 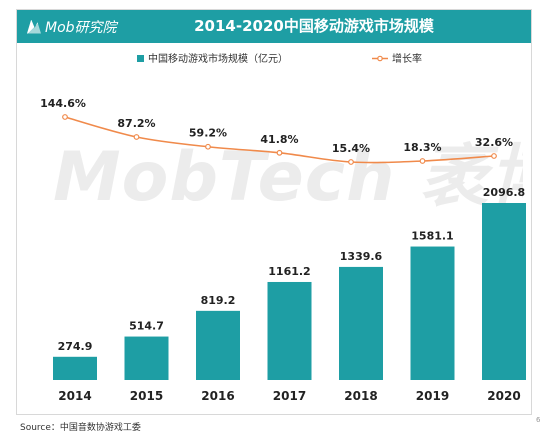 I want to click on legend-bar-label: 中国移动游戏市场规模（亿元）, so click(x=218, y=58).